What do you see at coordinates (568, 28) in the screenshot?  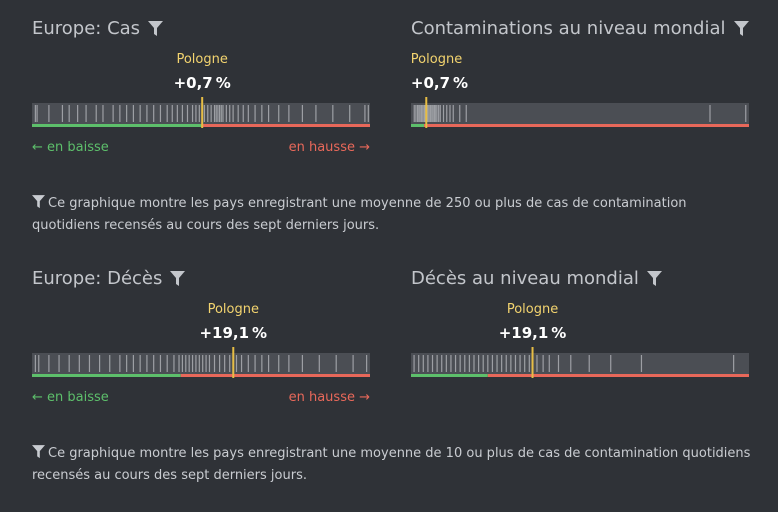 I see `panel-title: Contaminations au niveau mondial` at bounding box center [568, 28].